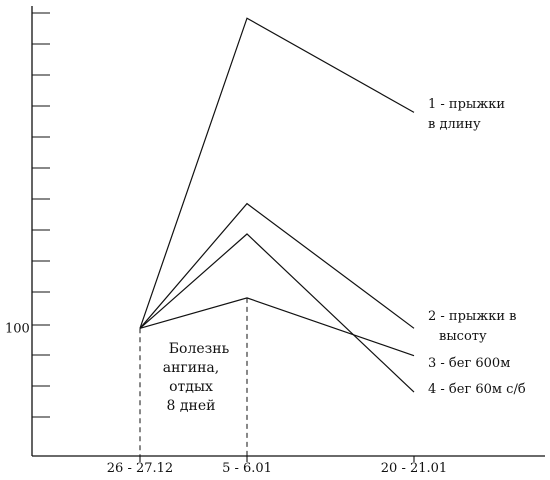  I want to click on series-label-4: 4 - бег 60м с/б, so click(477, 389).